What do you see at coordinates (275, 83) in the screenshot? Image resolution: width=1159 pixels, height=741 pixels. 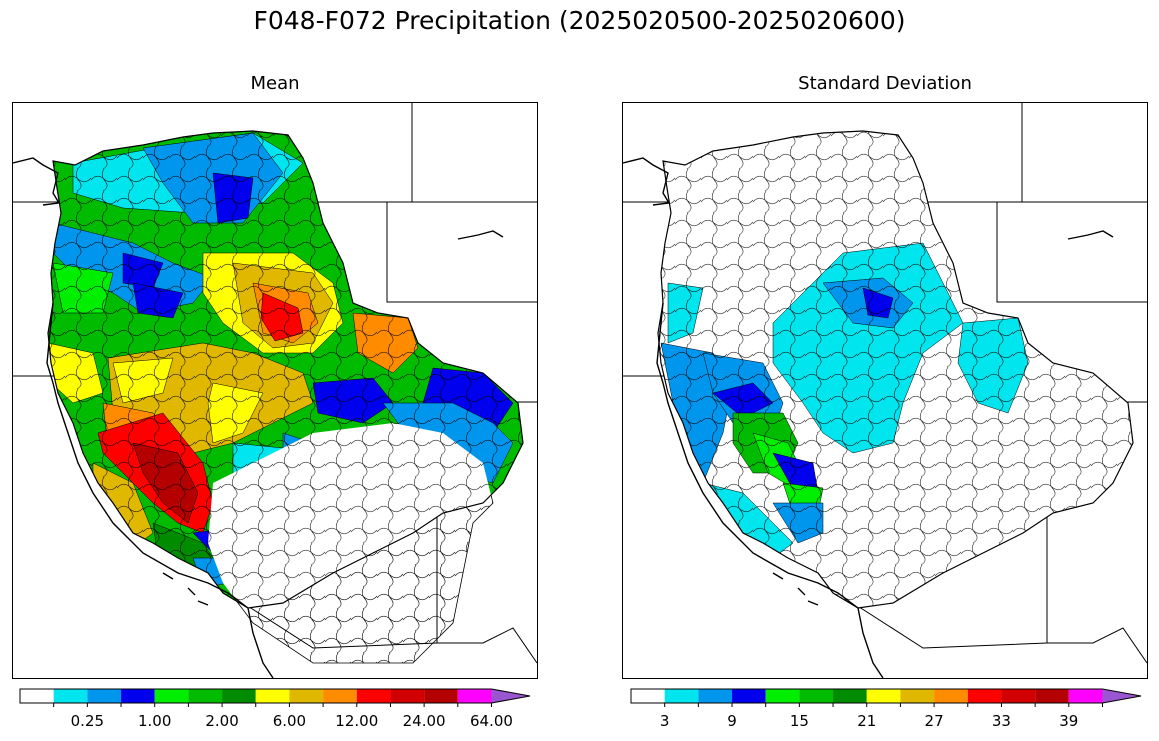 I see `mean-panel-title: Mean` at bounding box center [275, 83].